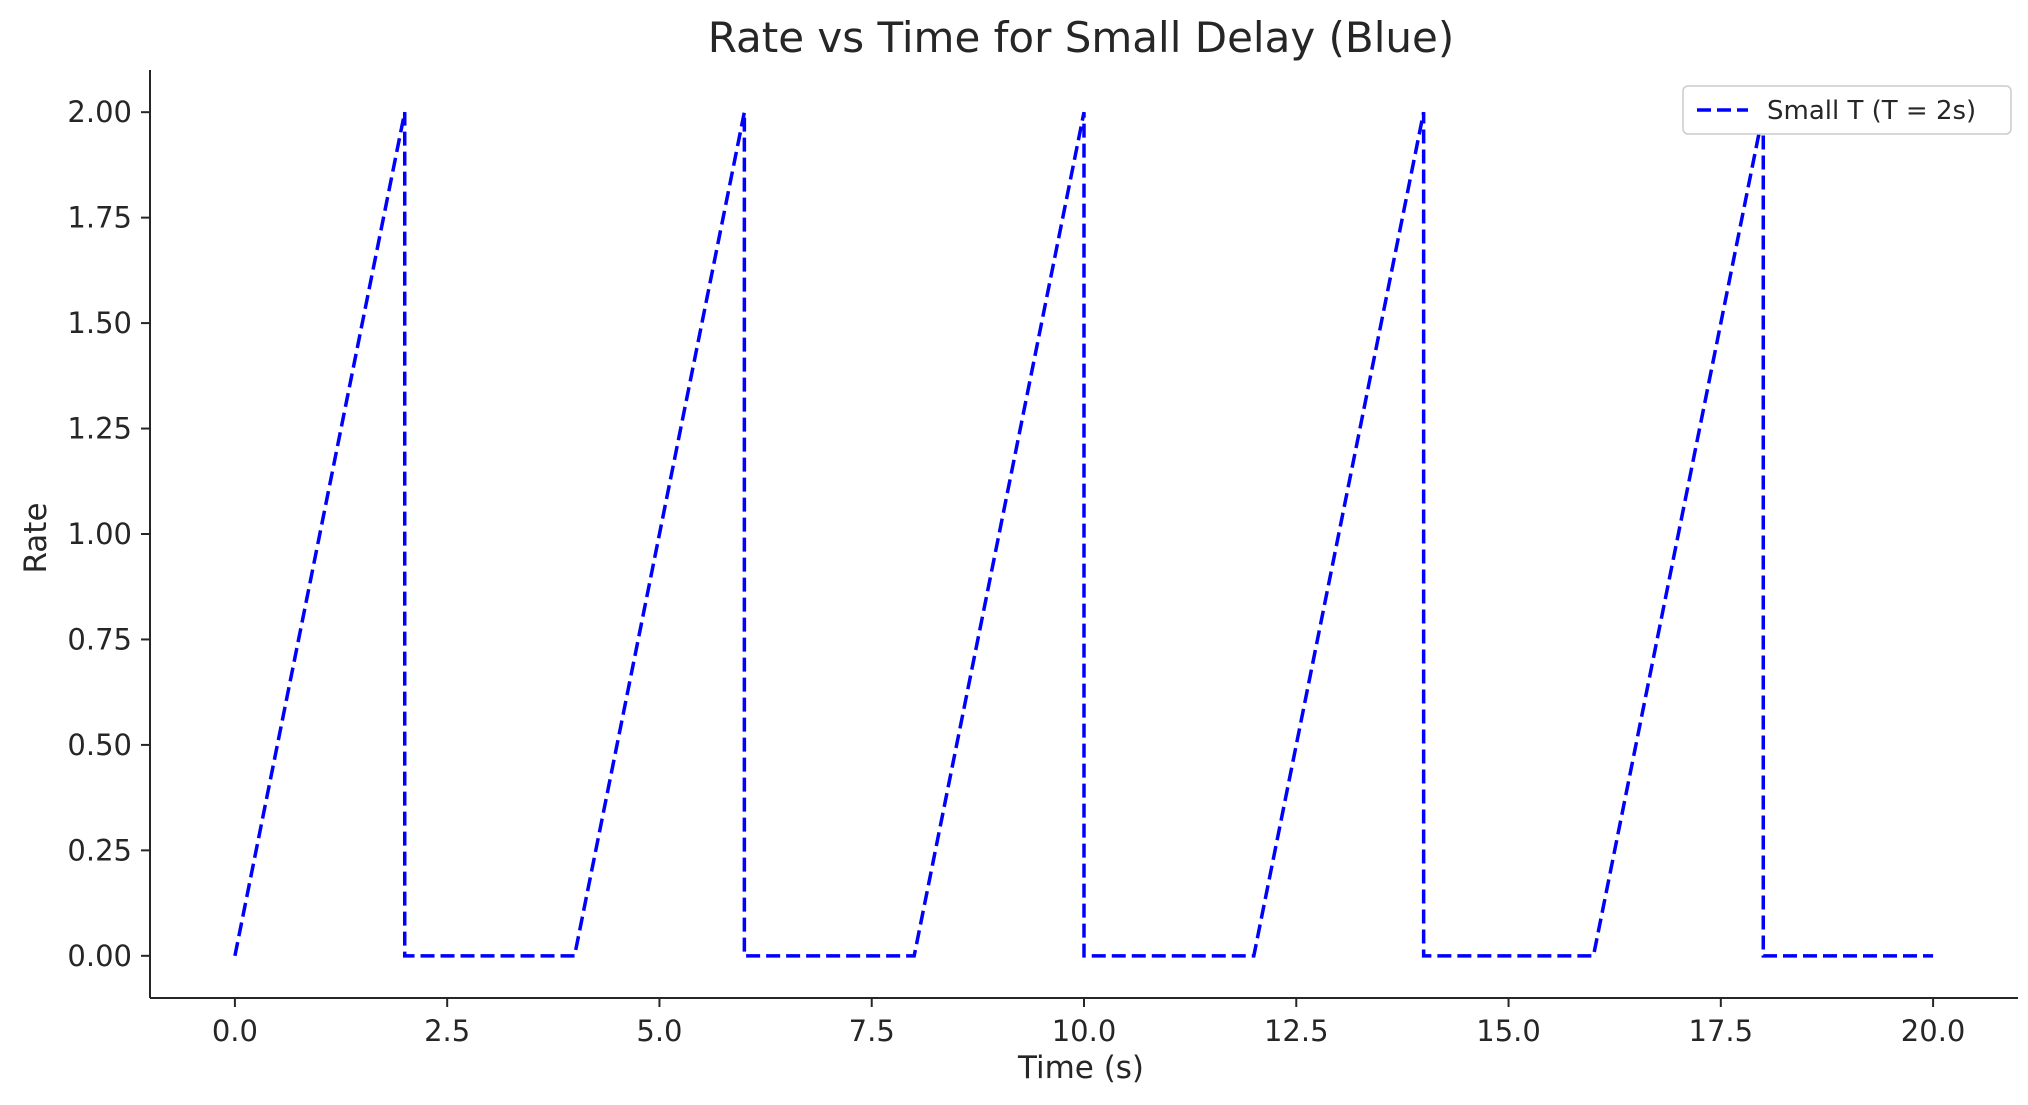  Describe the element at coordinates (1081, 37) in the screenshot. I see `chart-title: Rate vs Time for Small Delay (Blue)` at that location.